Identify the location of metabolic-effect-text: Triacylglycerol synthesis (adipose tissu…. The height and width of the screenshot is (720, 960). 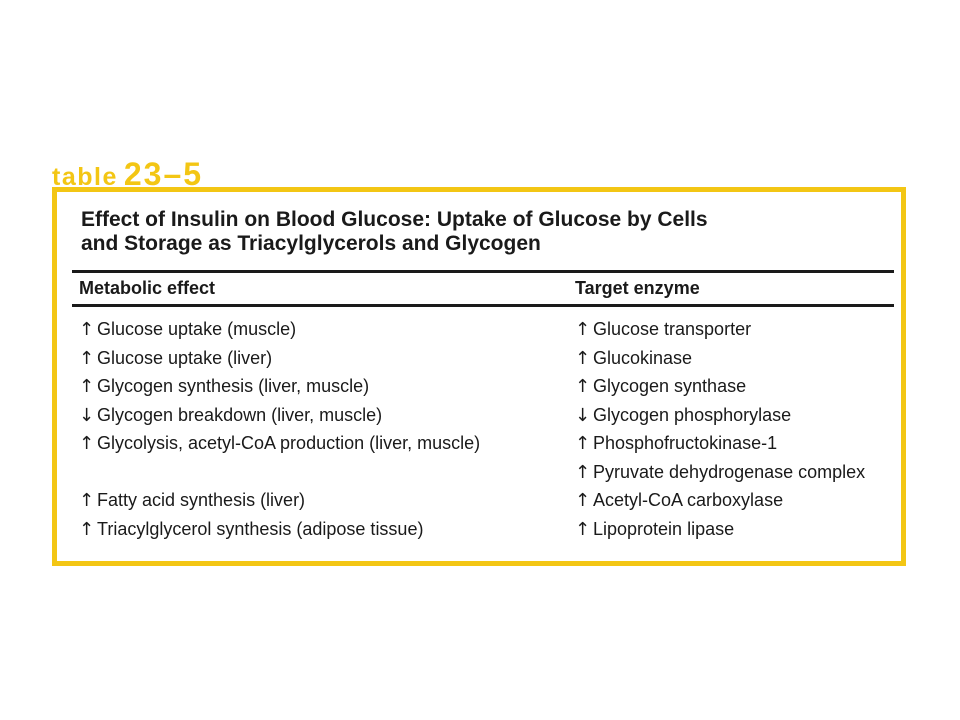
(260, 528).